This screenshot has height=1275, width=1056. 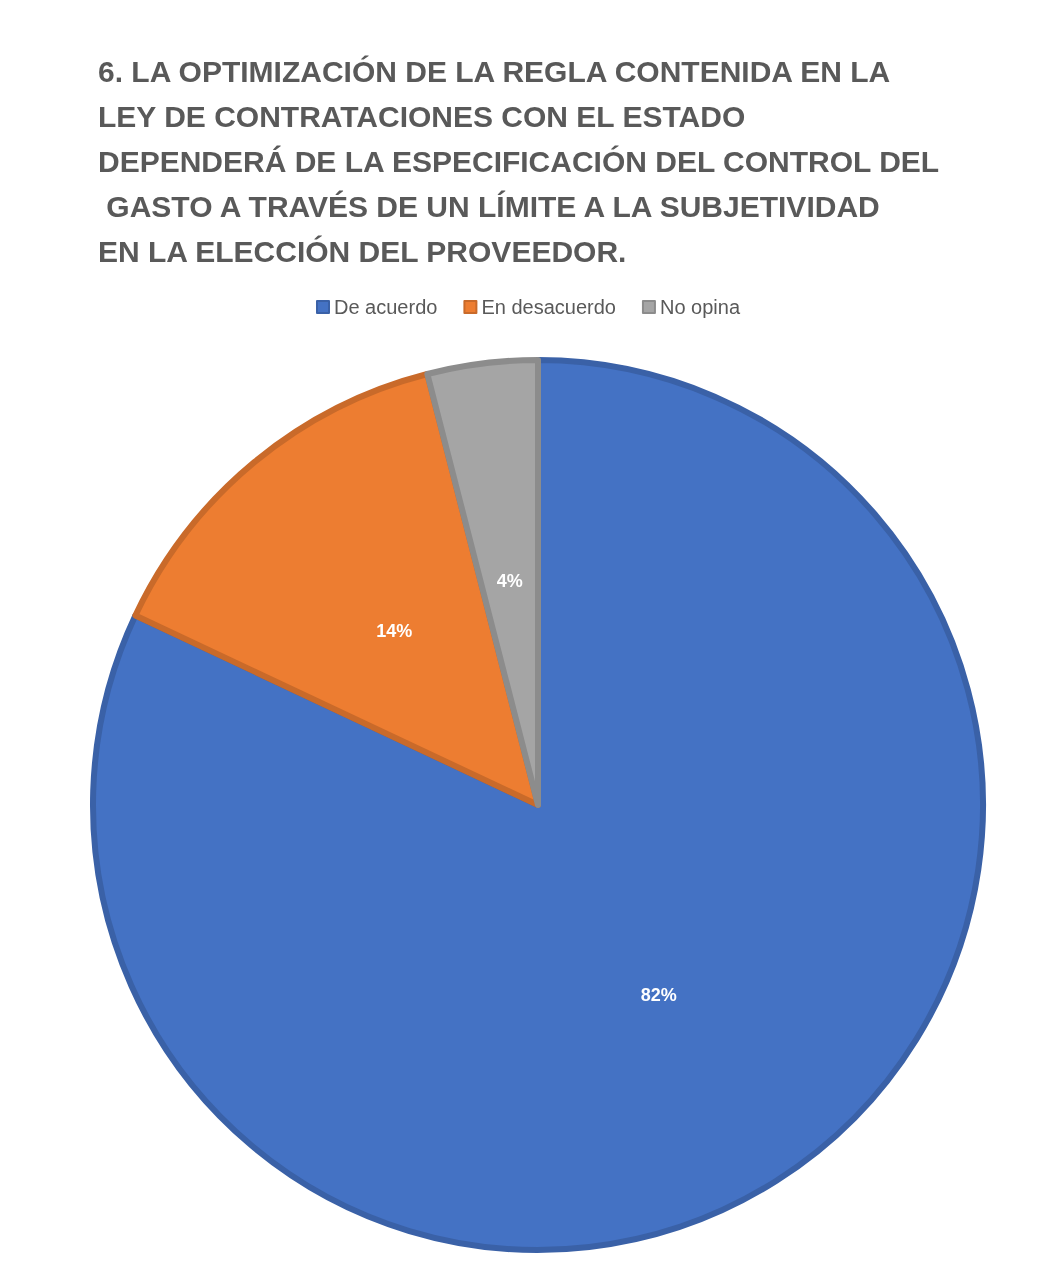 I want to click on legend-label: No opina, so click(x=700, y=307).